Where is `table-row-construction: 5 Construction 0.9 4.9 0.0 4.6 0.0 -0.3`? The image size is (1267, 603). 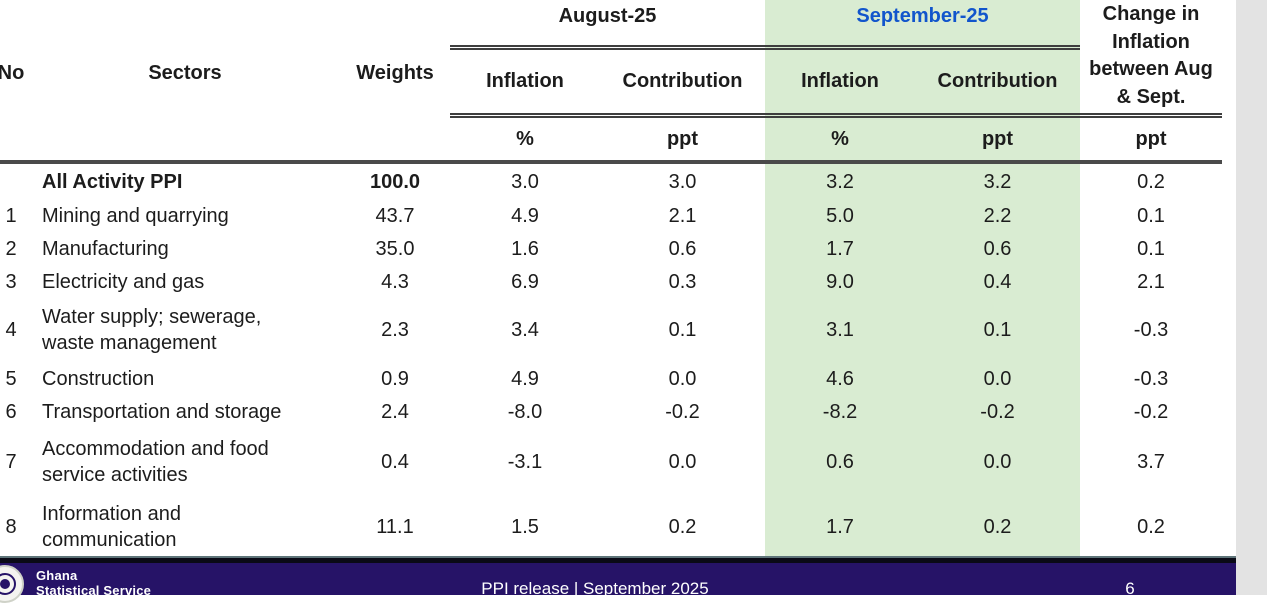 table-row-construction: 5 Construction 0.9 4.9 0.0 4.6 0.0 -0.3 is located at coordinates (611, 378).